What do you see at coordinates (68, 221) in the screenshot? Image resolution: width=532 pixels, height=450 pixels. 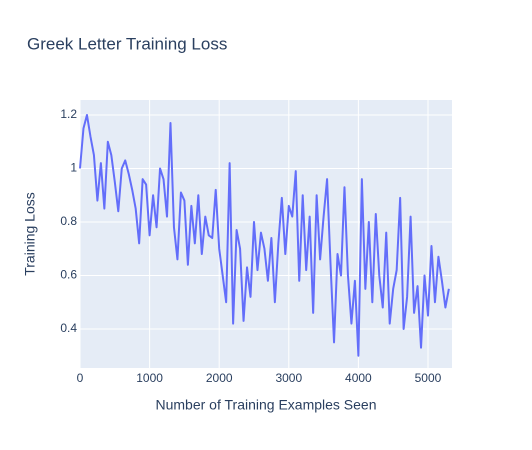 I see `y-tick-label: 0.8` at bounding box center [68, 221].